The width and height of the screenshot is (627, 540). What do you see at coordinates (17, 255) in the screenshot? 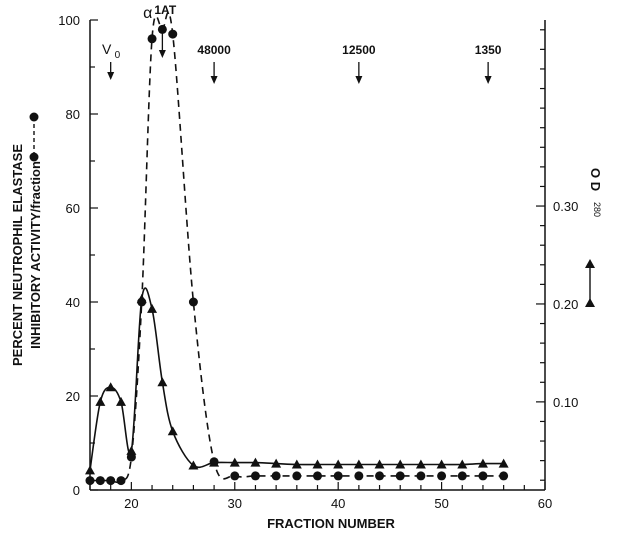
I see `y-axis-title-line1: PERCENT NEUTROPHIL ELASTASE` at bounding box center [17, 255].